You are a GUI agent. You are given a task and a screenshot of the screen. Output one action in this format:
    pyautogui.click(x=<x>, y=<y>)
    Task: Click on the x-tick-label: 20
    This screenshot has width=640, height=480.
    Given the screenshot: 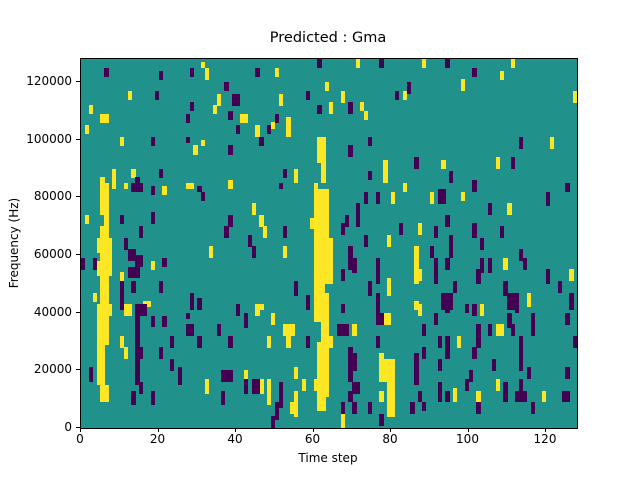 What is the action you would take?
    pyautogui.click(x=157, y=439)
    